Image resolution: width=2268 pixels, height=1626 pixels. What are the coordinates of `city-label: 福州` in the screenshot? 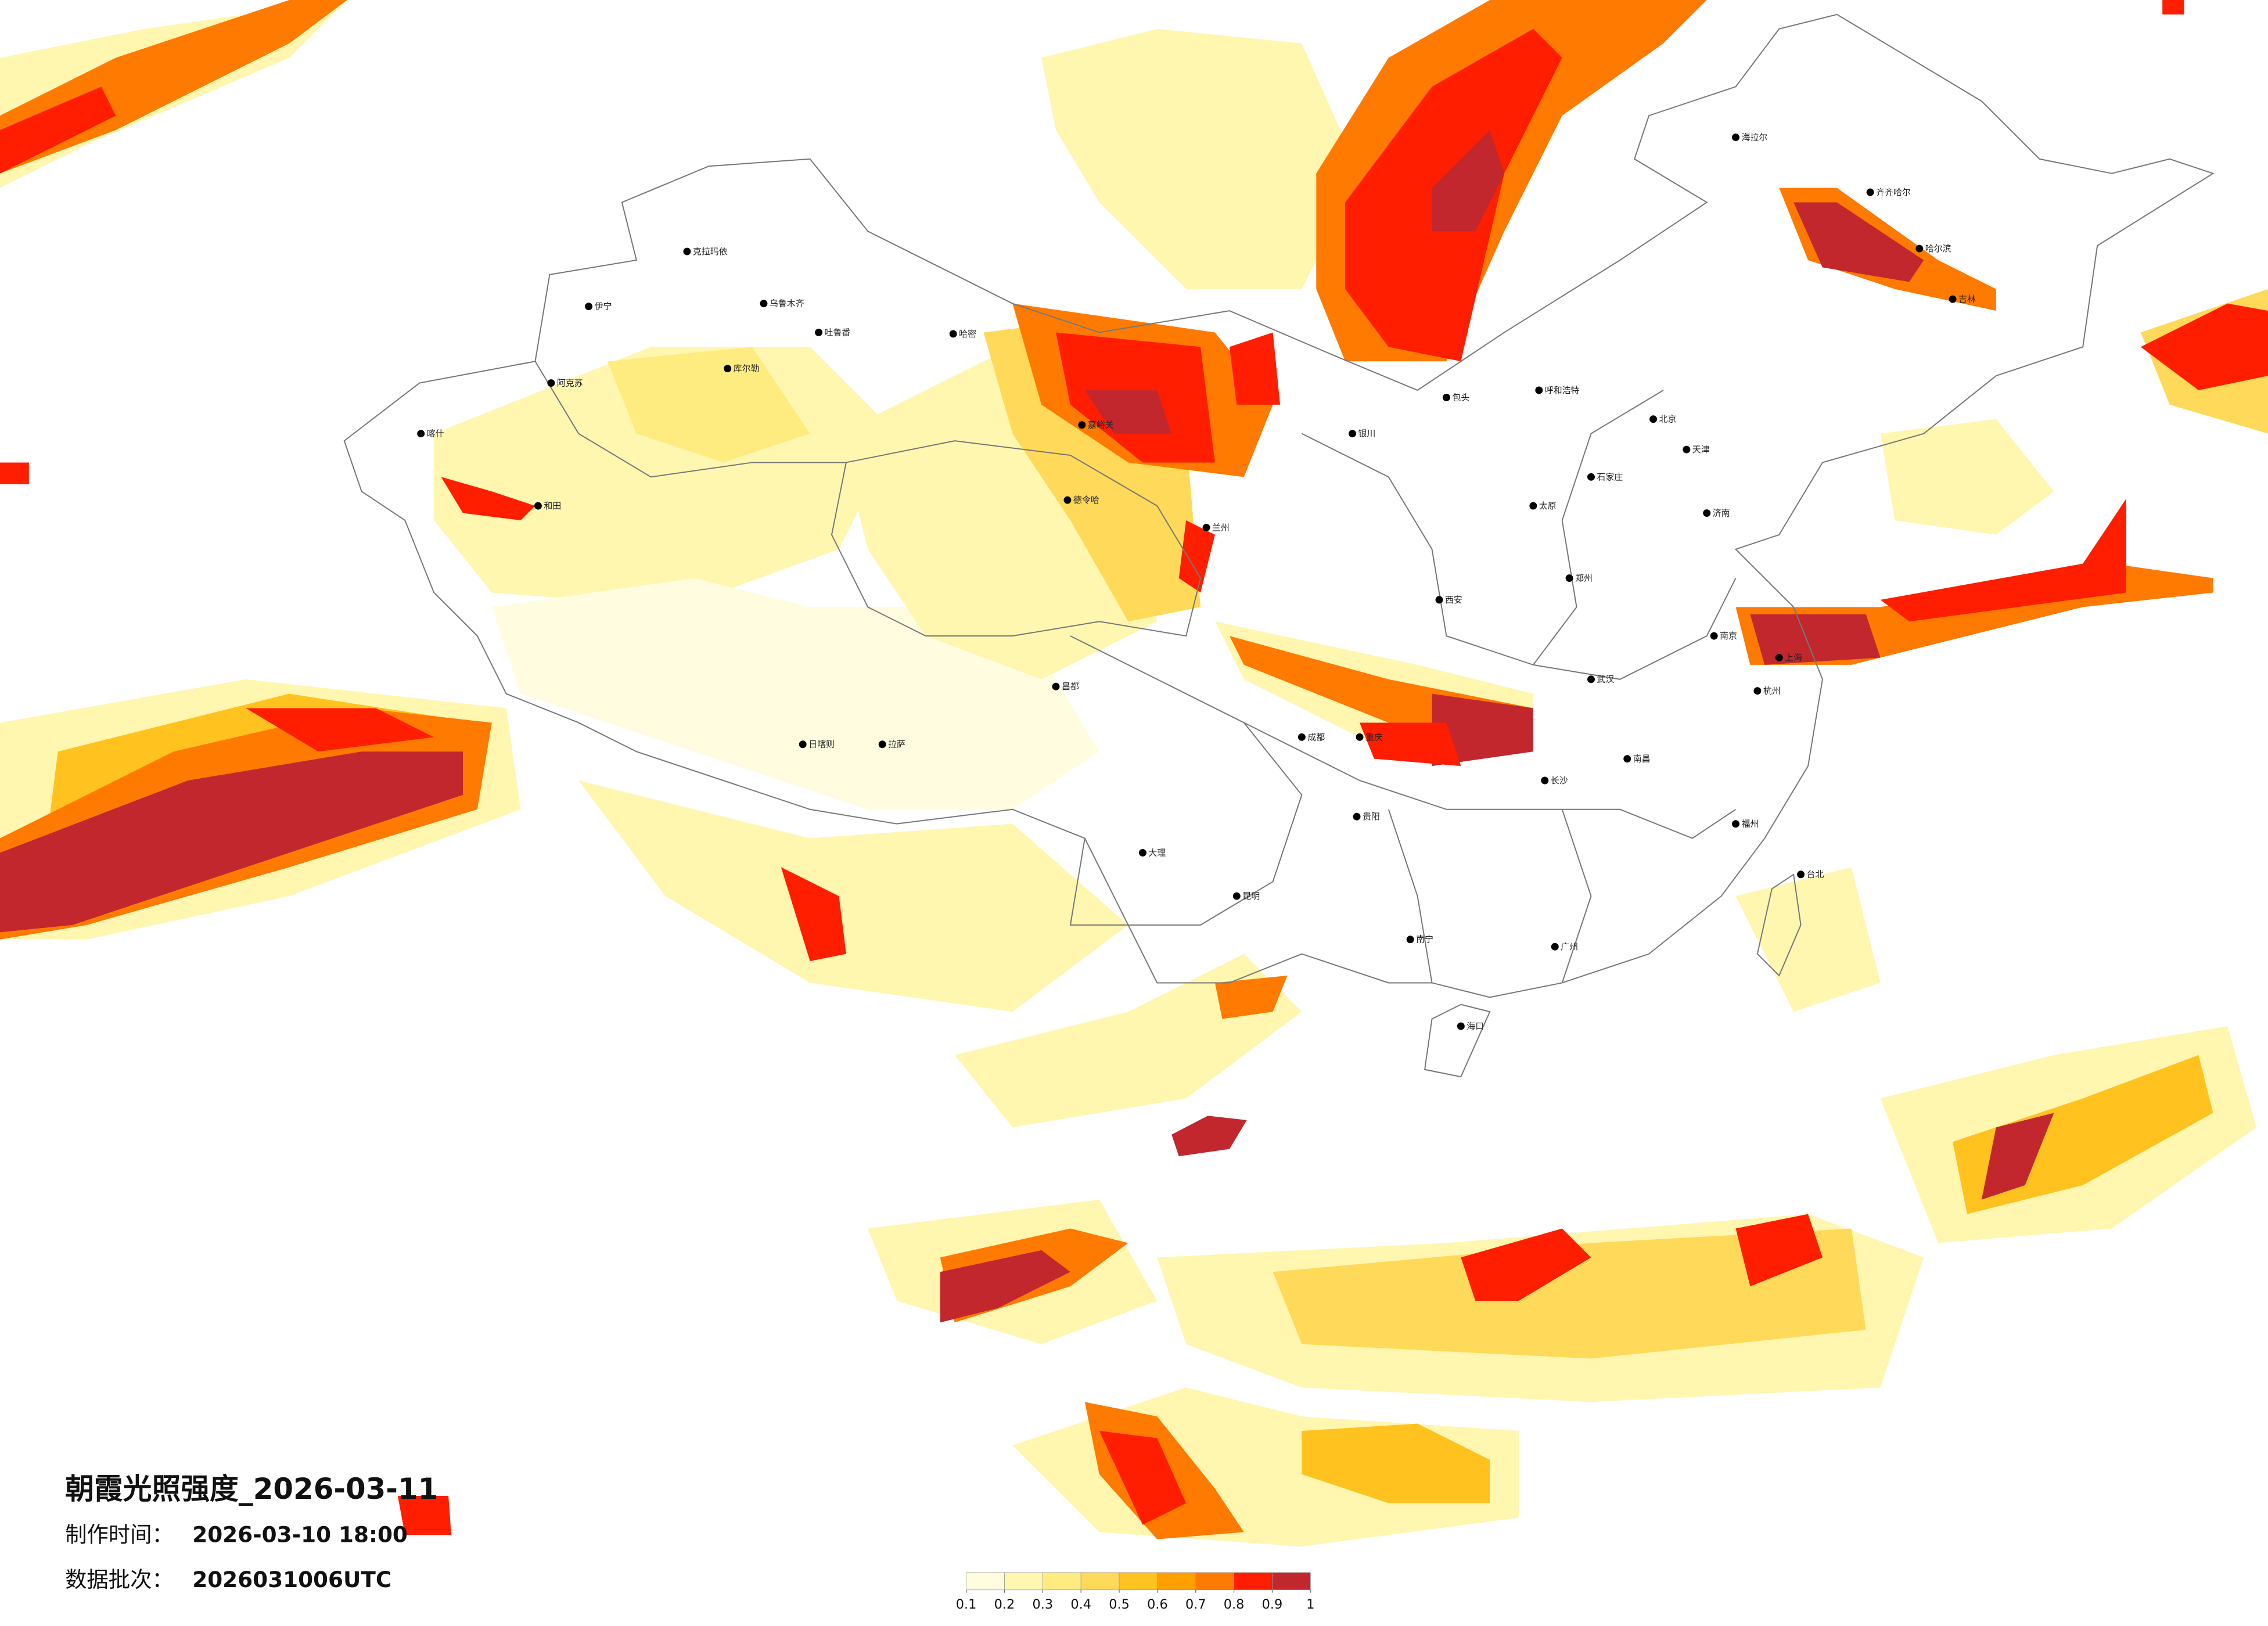 It's located at (1750, 824).